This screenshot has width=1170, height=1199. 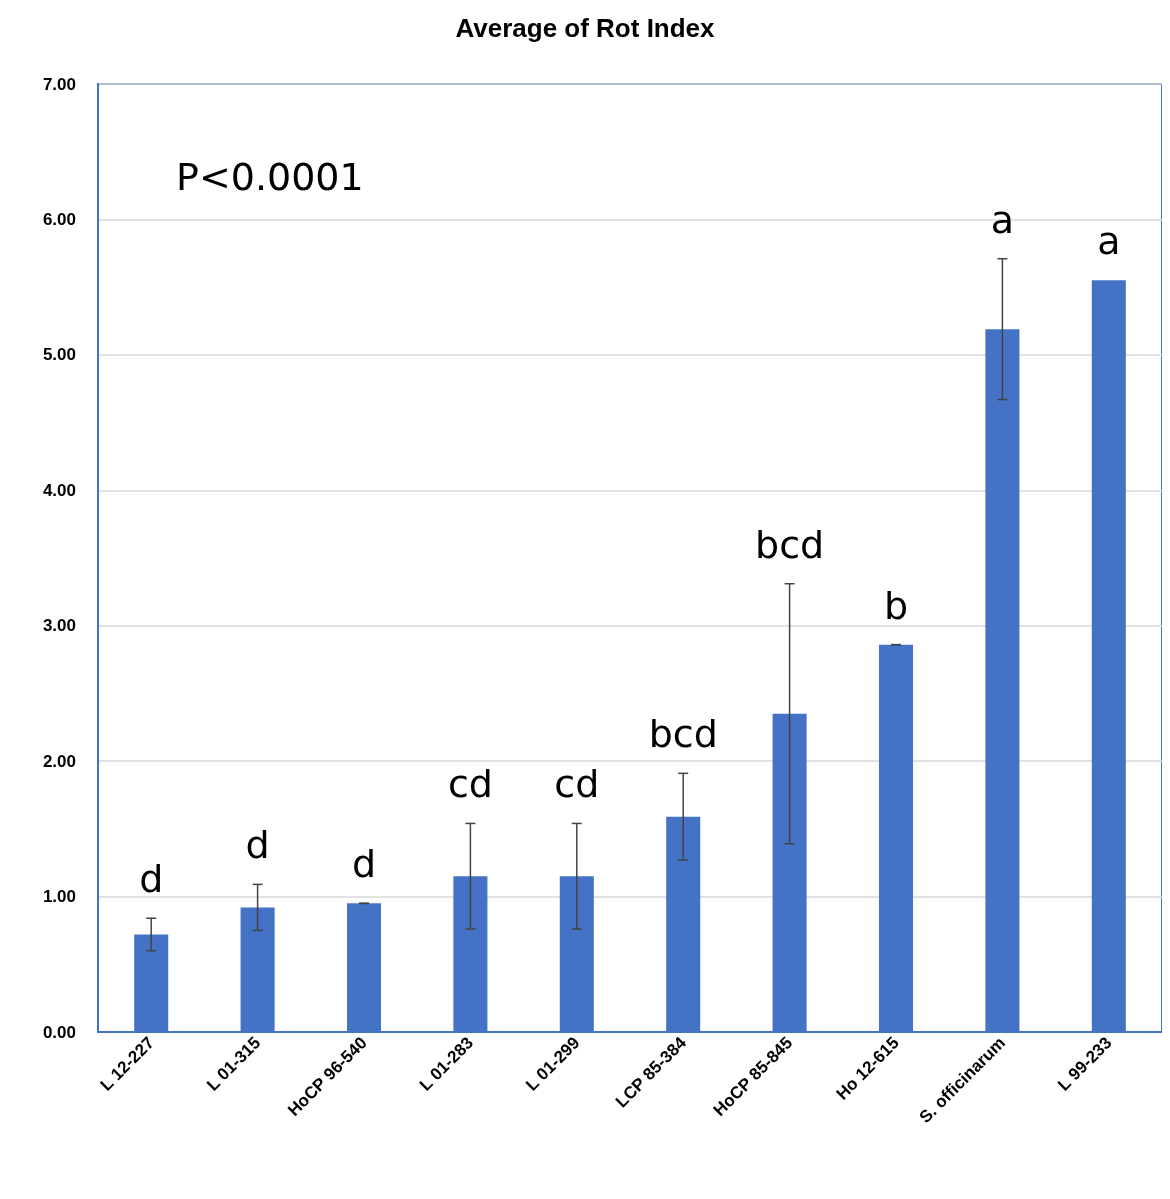 I want to click on annotation: P<0.0001, so click(x=270, y=177).